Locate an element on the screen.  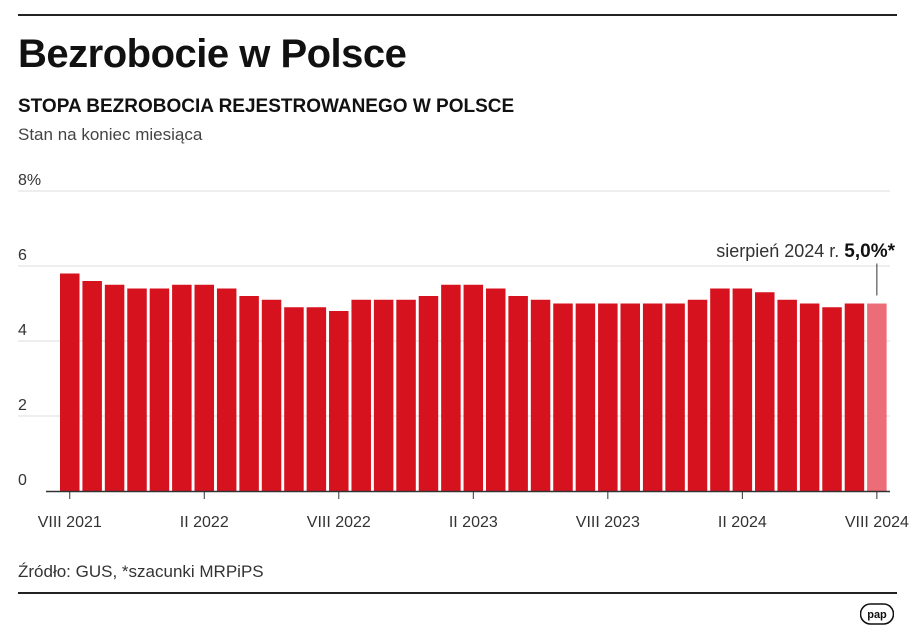
y-tick-label: 4 is located at coordinates (22, 330).